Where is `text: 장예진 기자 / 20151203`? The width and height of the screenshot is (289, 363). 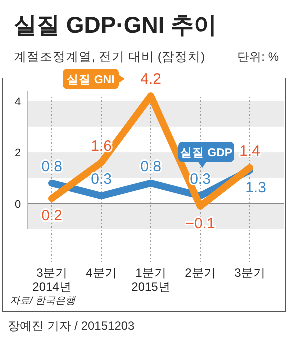
text: 장예진 기자 / 20151203 is located at coordinates (72, 326).